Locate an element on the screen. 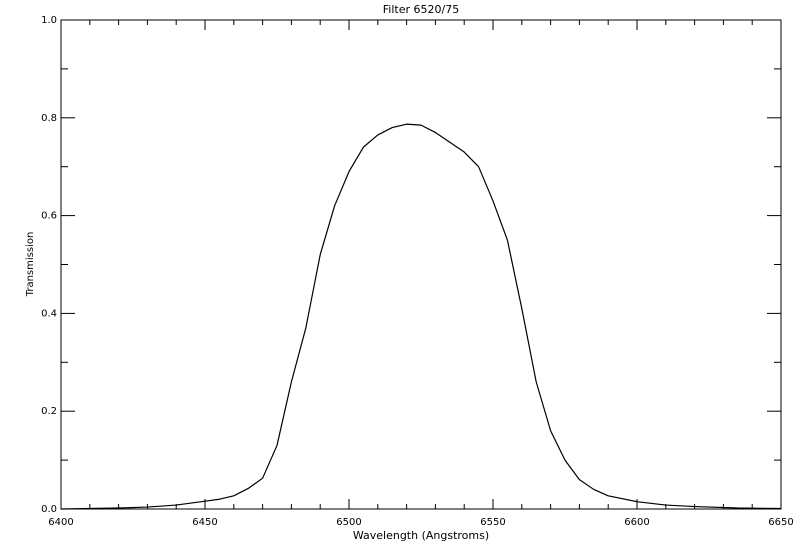 The width and height of the screenshot is (800, 550). y-tick-label: 1.0 is located at coordinates (49, 20).